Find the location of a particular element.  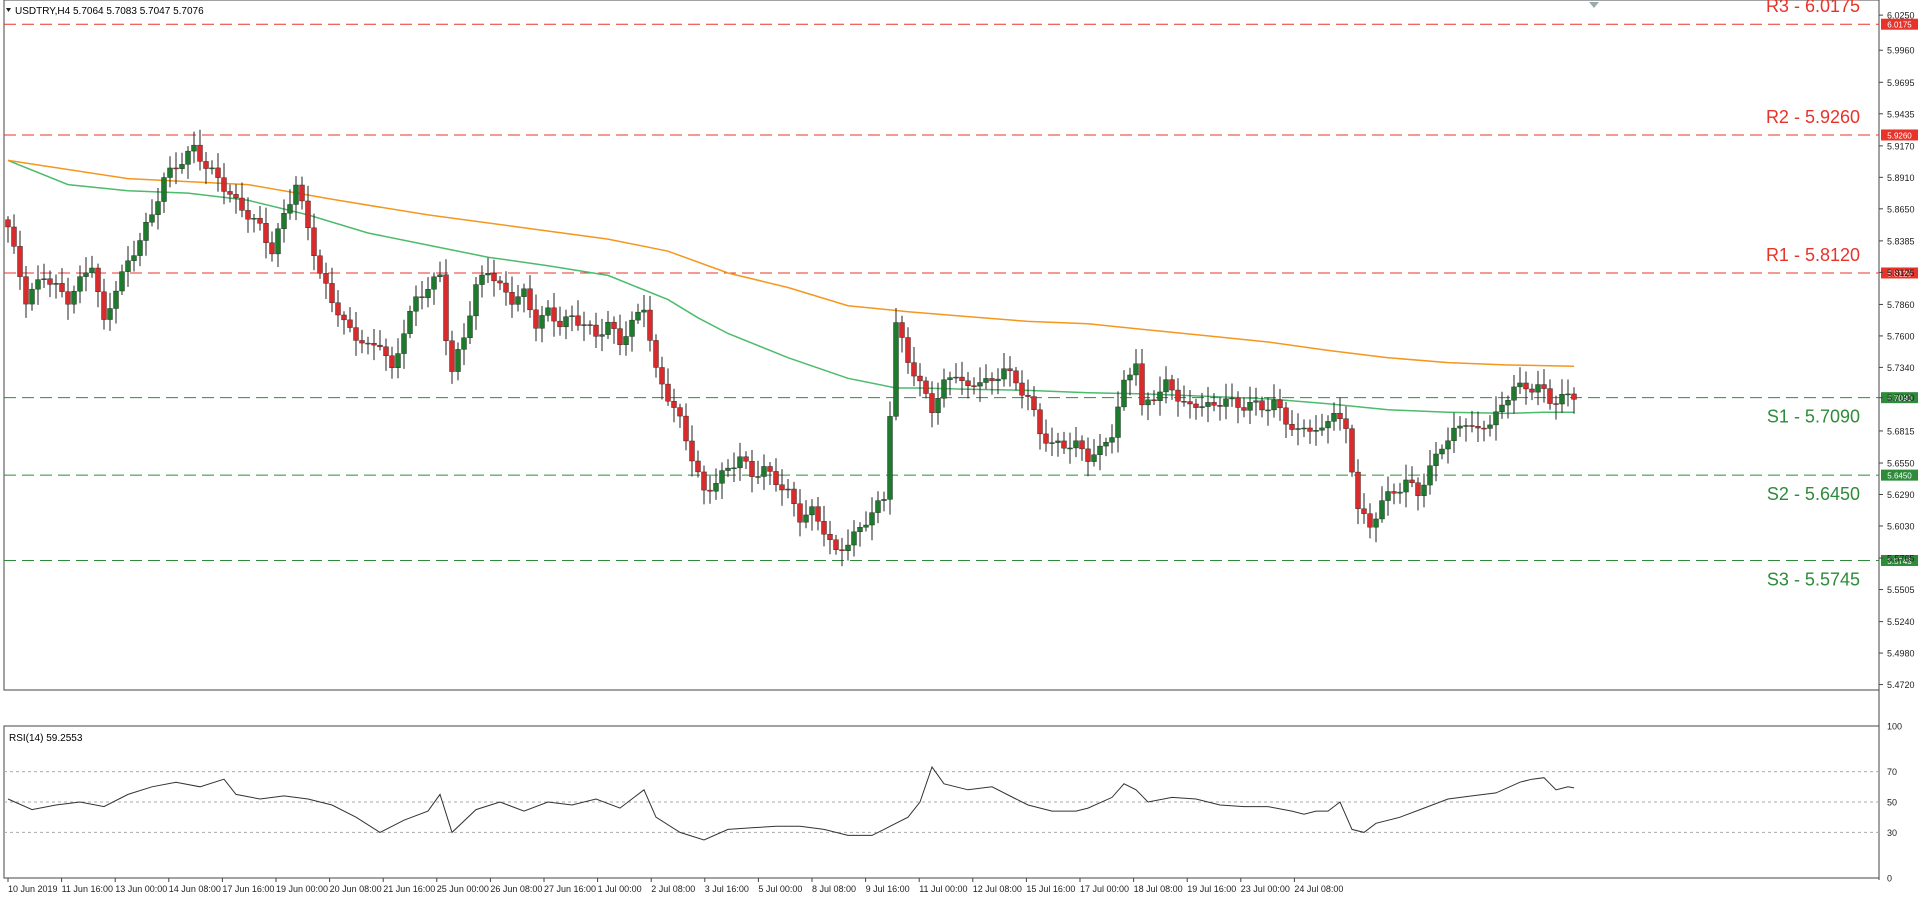

price-tick-label: 5.8385 is located at coordinates (1901, 241).